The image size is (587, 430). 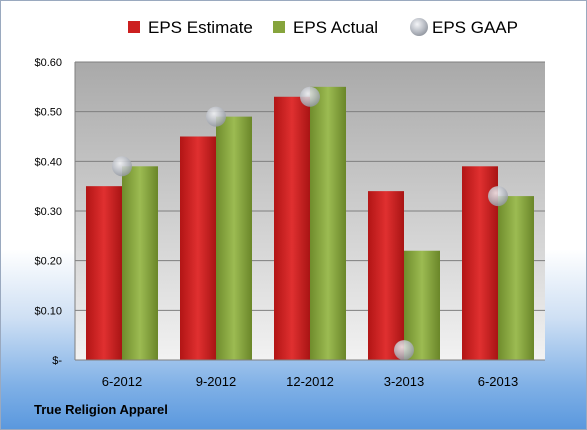 I want to click on y-tick-label: $0.30, so click(x=48, y=212).